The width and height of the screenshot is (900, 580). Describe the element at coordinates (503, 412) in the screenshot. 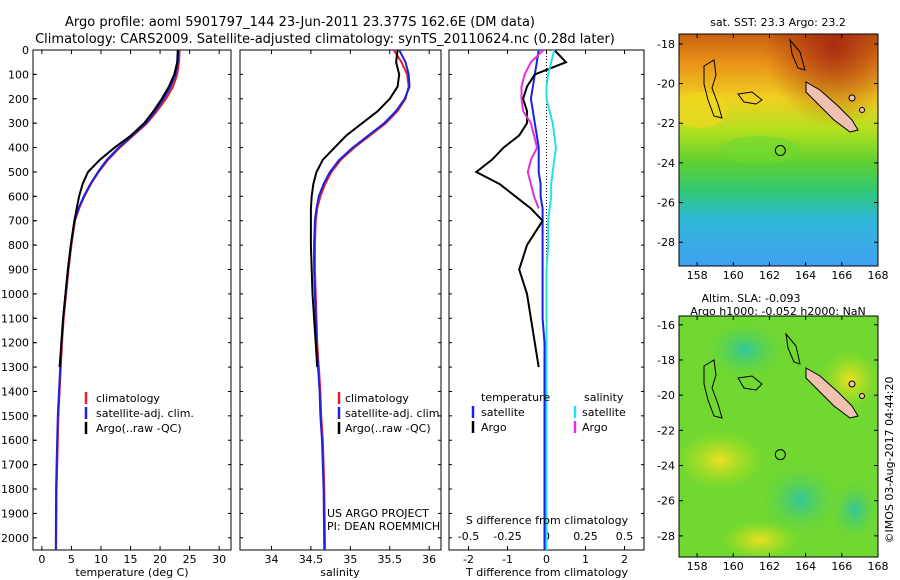

I see `legend-label-t-satellite: satellite` at that location.